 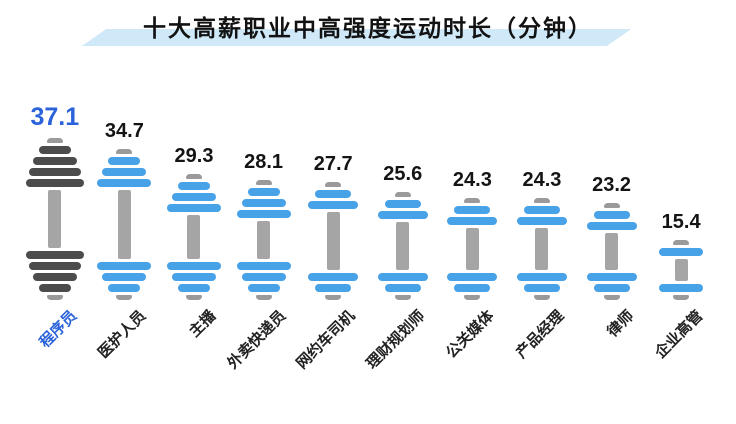 I want to click on value-label: 28.1, so click(x=264, y=162).